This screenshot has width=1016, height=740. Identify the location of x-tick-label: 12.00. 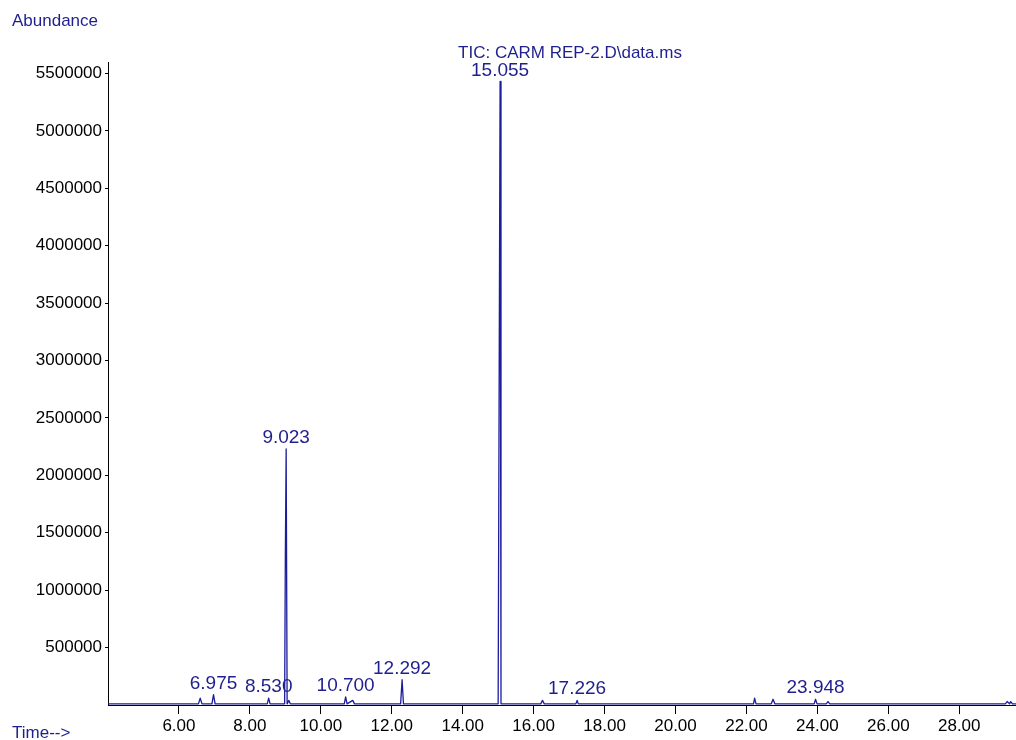
(392, 725).